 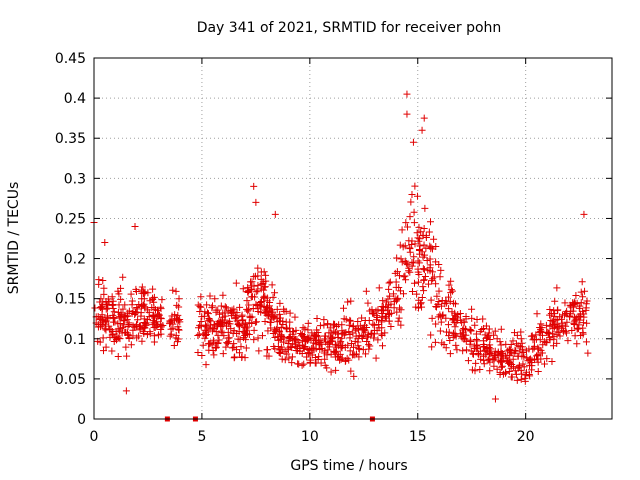 What do you see at coordinates (70, 59) in the screenshot?
I see `y-tick-label: 0.45` at bounding box center [70, 59].